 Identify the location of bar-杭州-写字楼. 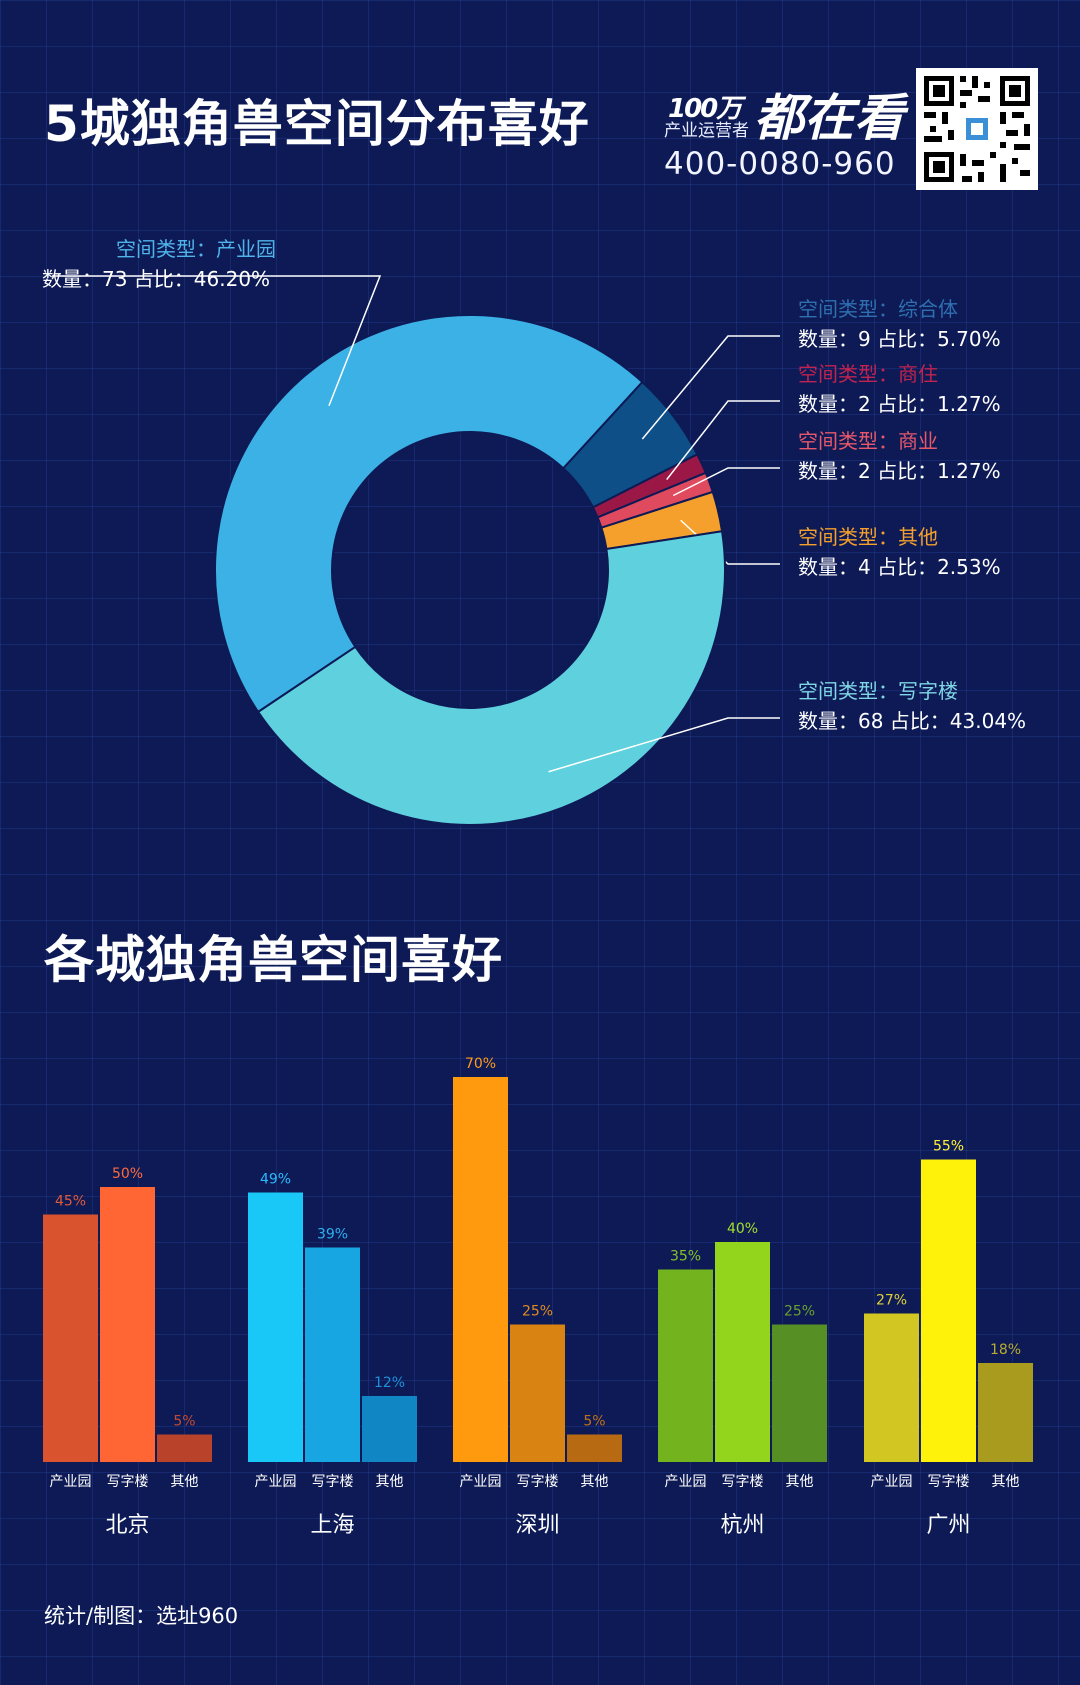
(742, 1352).